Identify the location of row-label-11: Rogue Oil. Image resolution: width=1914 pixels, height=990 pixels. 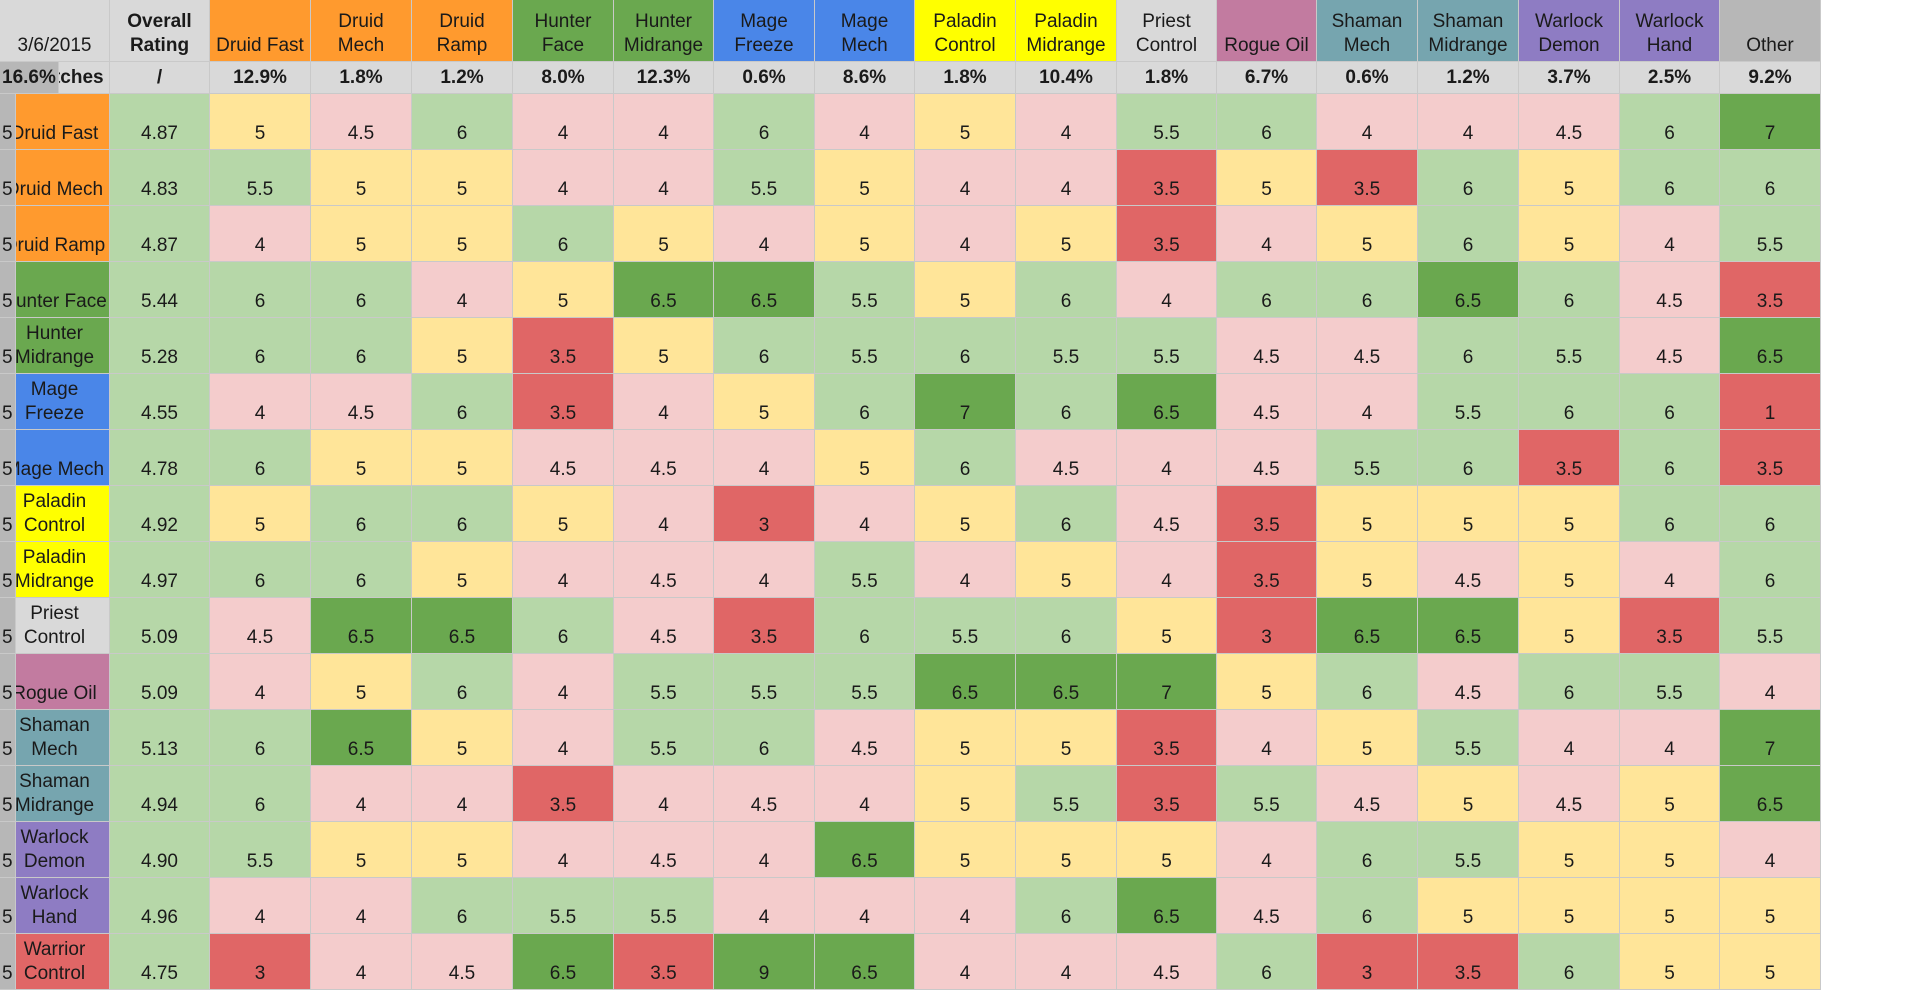
(55, 682).